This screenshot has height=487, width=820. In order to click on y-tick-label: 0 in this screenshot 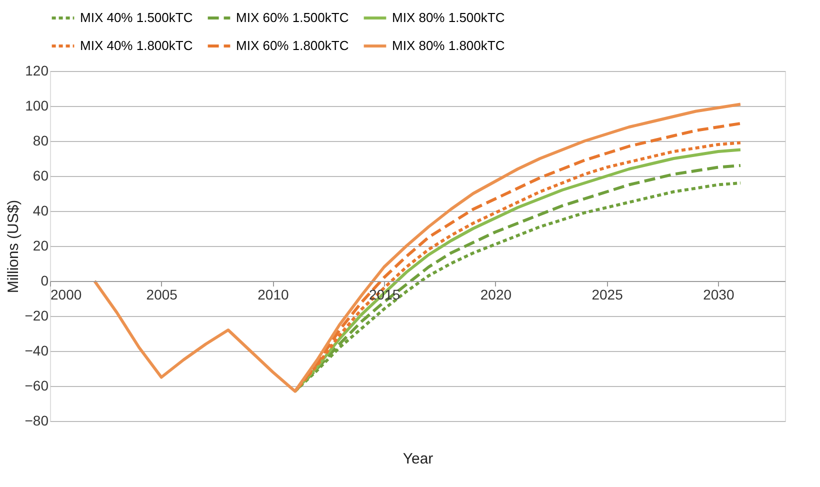, I will do `click(44, 280)`.